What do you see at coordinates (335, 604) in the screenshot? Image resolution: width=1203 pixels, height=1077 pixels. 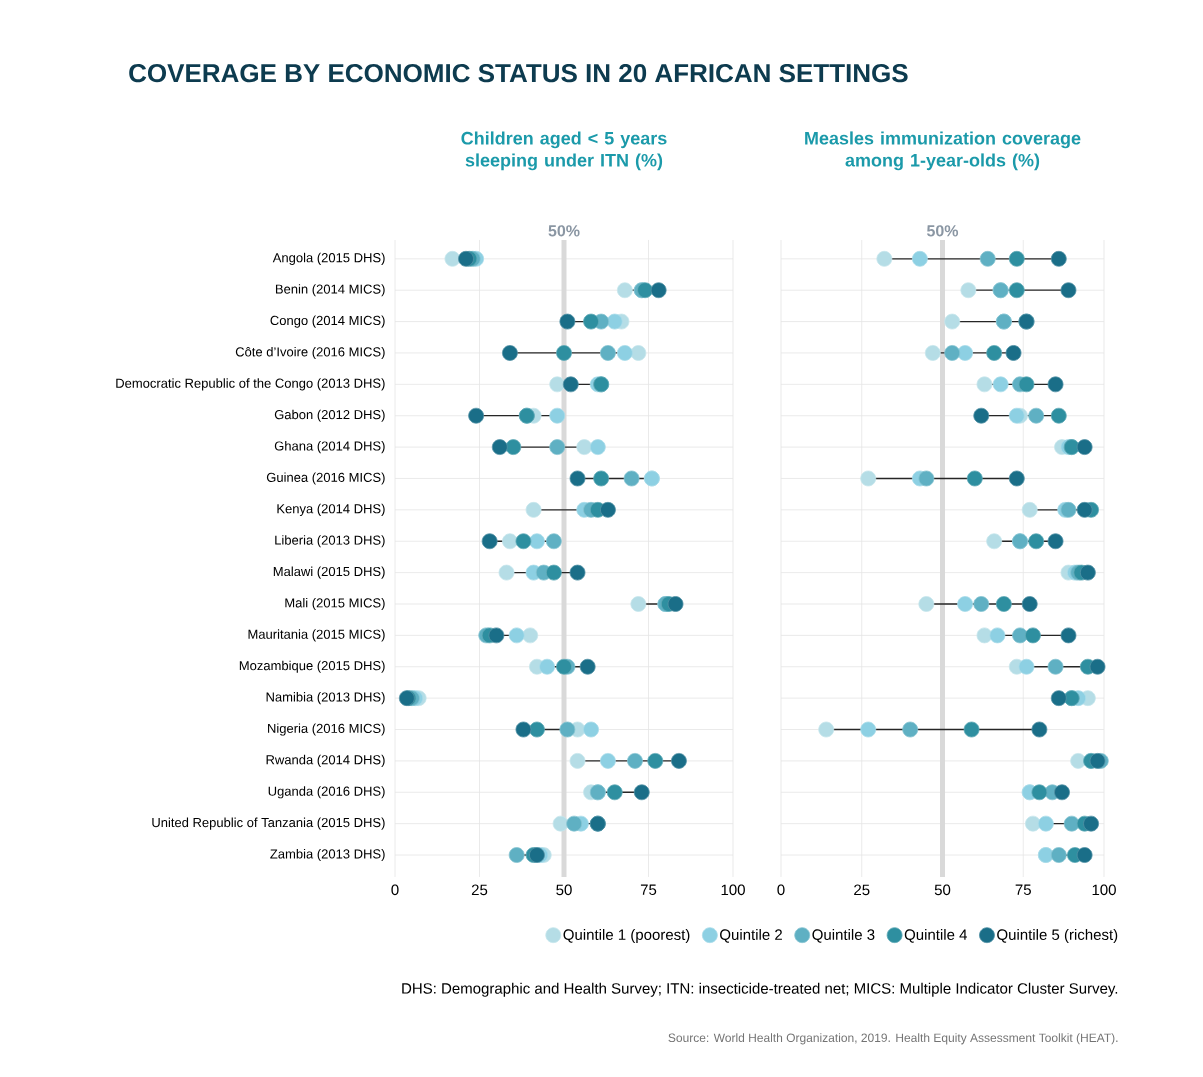 I see `y-tick-label: Mali (2015 MICS)` at bounding box center [335, 604].